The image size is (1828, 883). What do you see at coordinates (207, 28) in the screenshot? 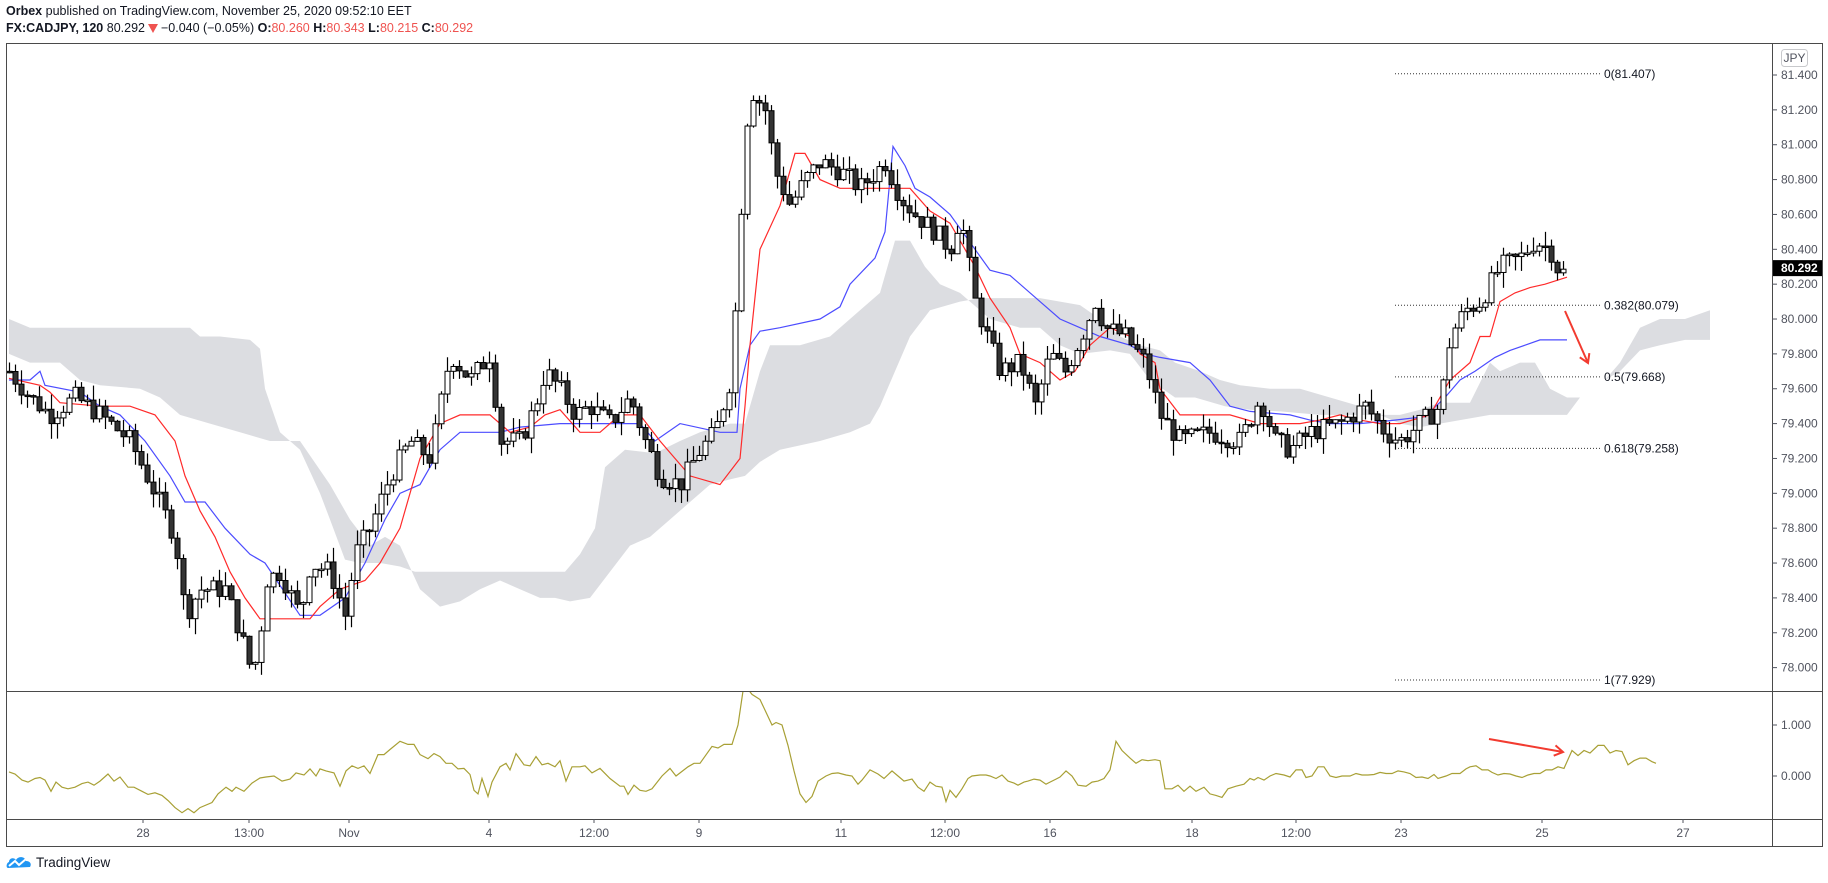
I see `price-change: −0.040 (−0.05%)` at bounding box center [207, 28].